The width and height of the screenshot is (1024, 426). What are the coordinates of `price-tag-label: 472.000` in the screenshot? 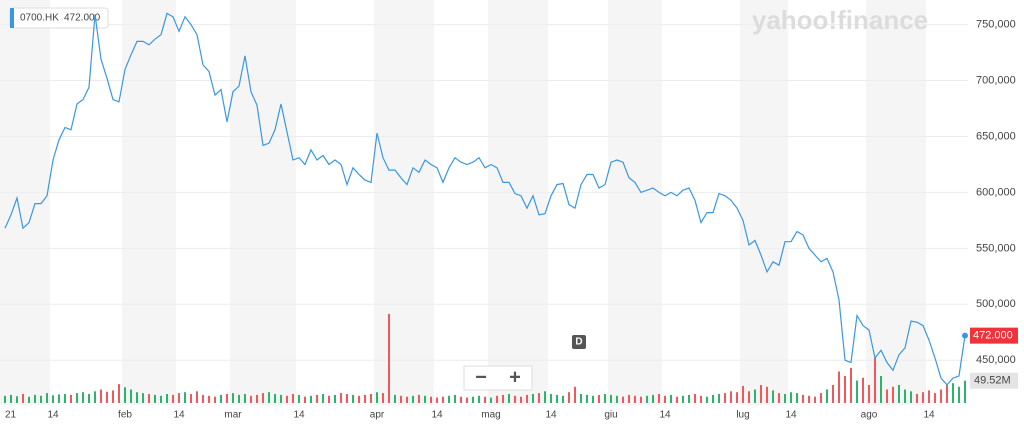 It's located at (993, 336).